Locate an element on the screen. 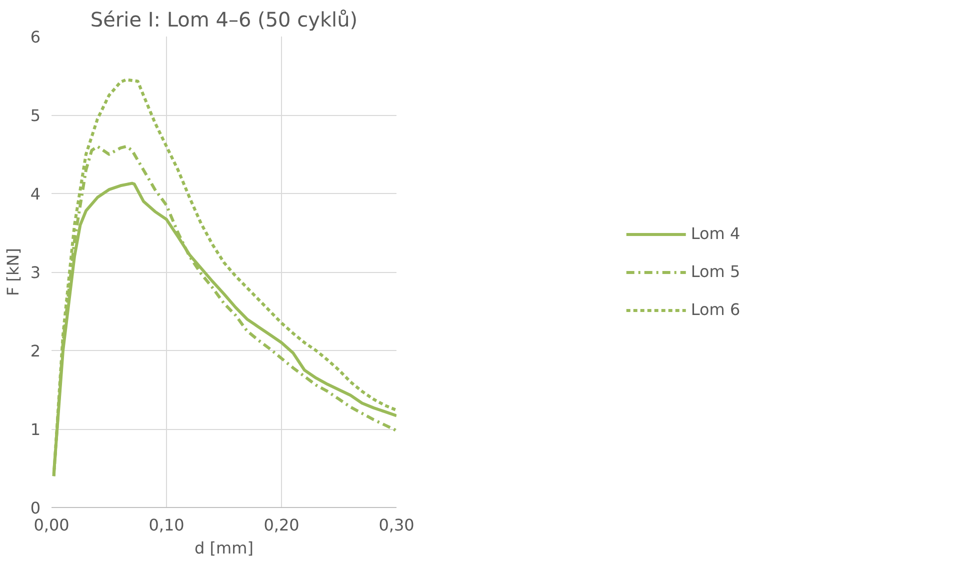  x-tick-label: 0,30 is located at coordinates (396, 525).